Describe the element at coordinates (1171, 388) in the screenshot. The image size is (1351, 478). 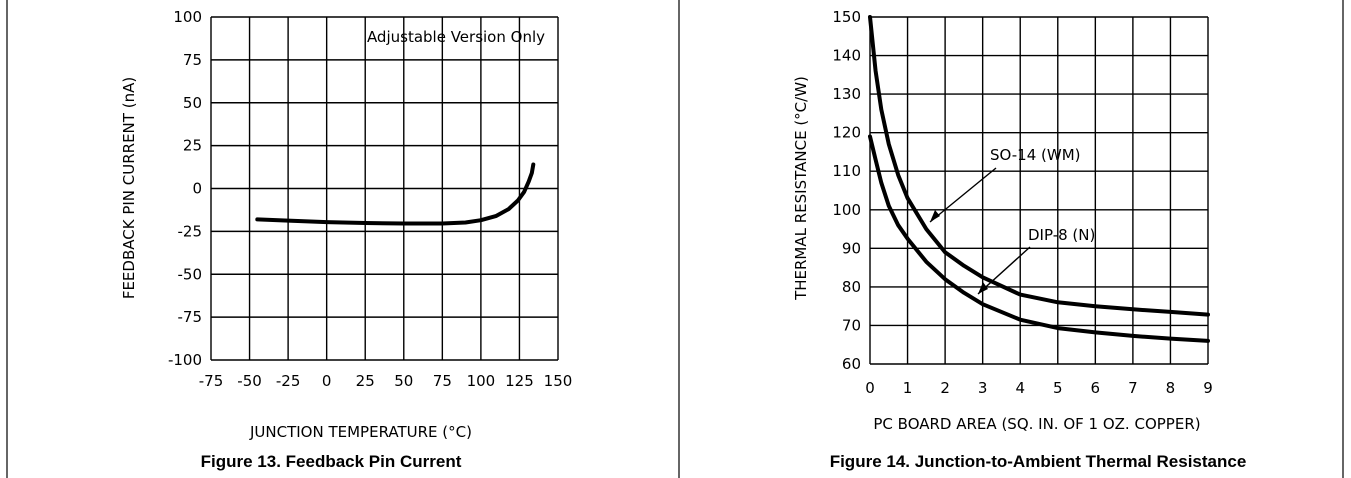
I see `chart2-x-tick-label: 8` at that location.